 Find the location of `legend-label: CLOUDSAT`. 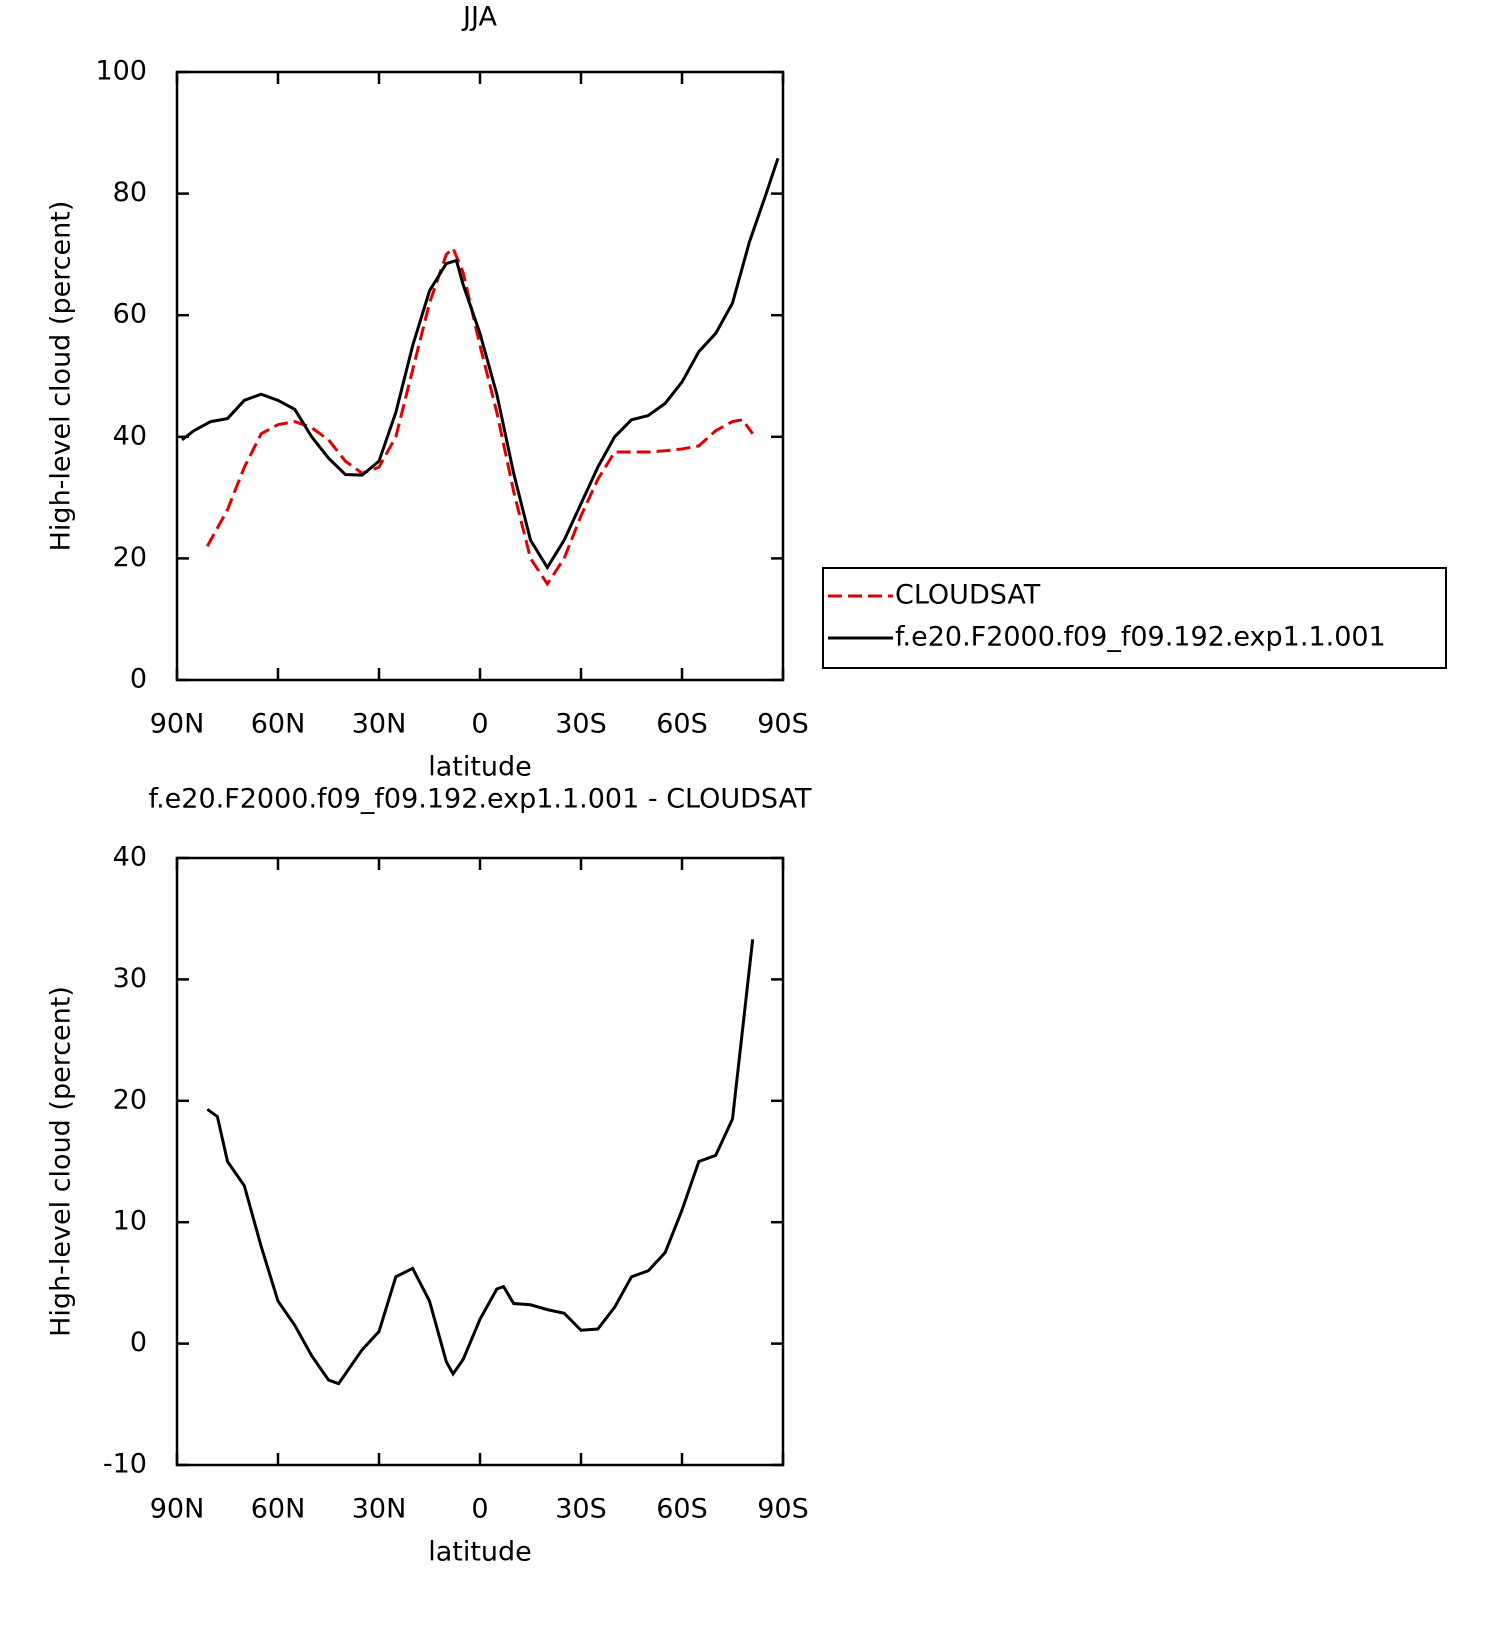

legend-label: CLOUDSAT is located at coordinates (968, 595).